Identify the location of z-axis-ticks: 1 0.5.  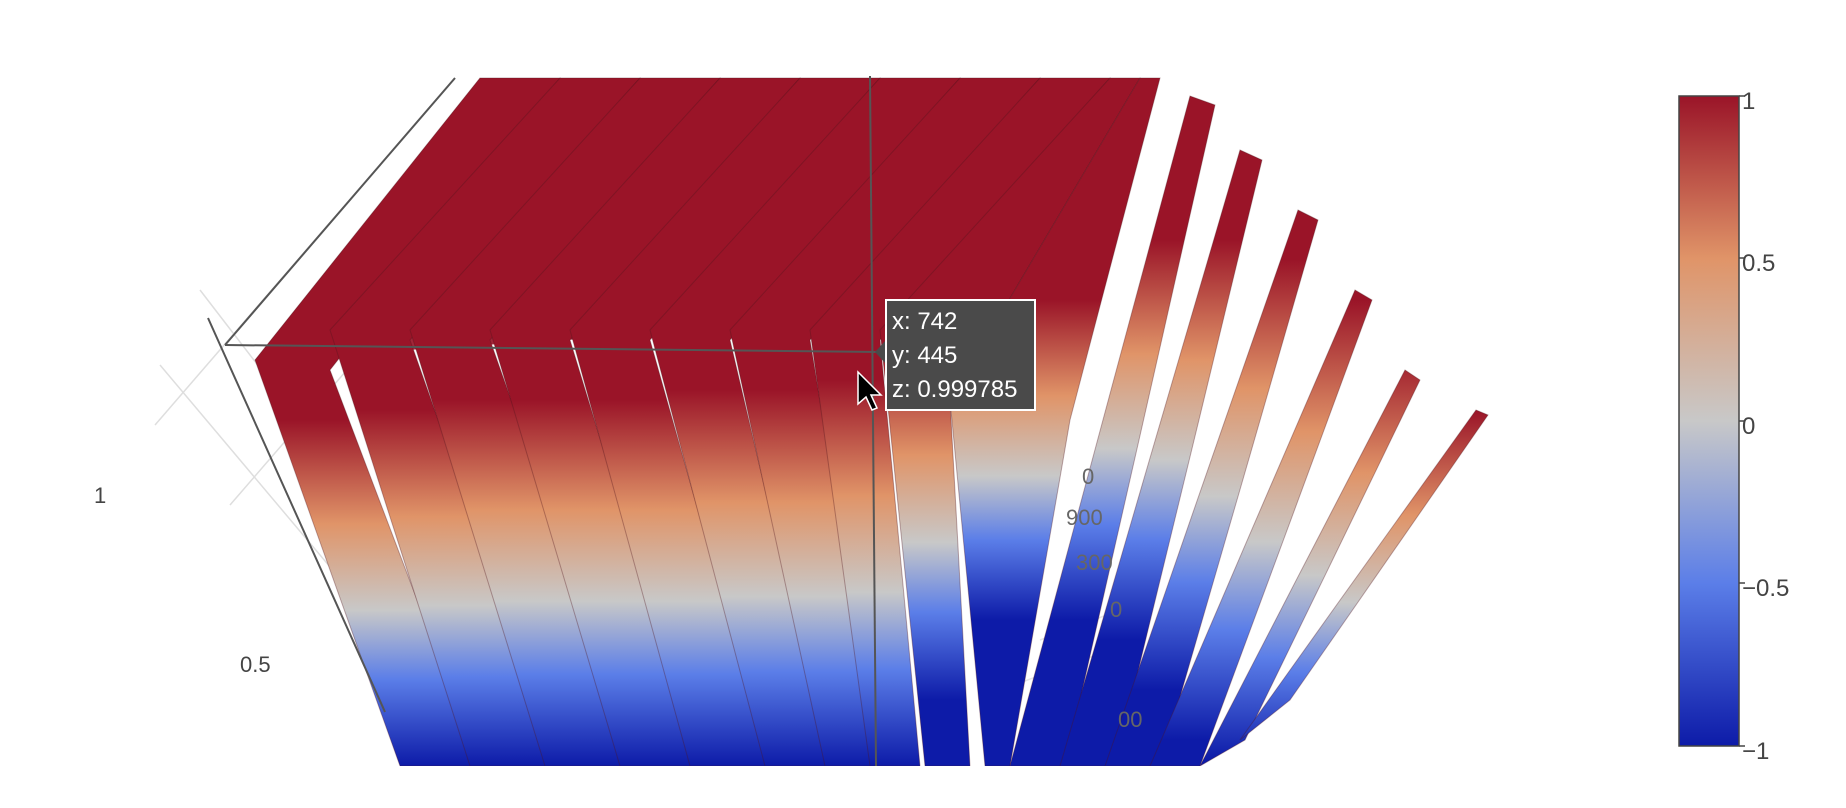
(182, 580).